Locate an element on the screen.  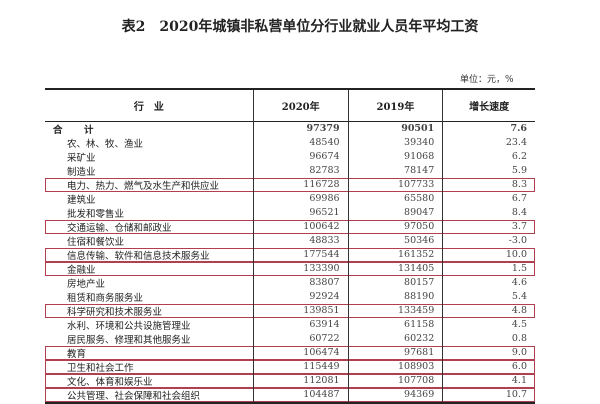
wage-2020-cell: 92924 is located at coordinates (300, 296).